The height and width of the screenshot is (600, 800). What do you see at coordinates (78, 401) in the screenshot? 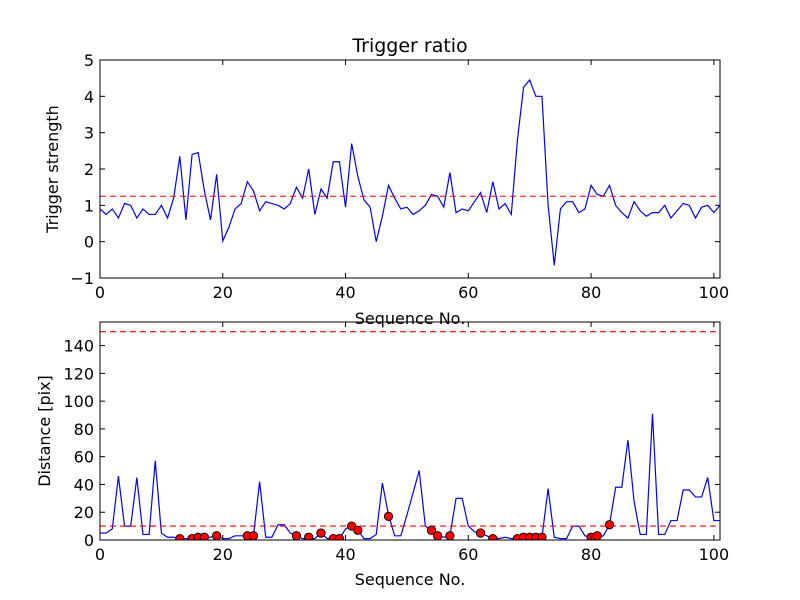
I see `y-tick-label: 100` at bounding box center [78, 401].